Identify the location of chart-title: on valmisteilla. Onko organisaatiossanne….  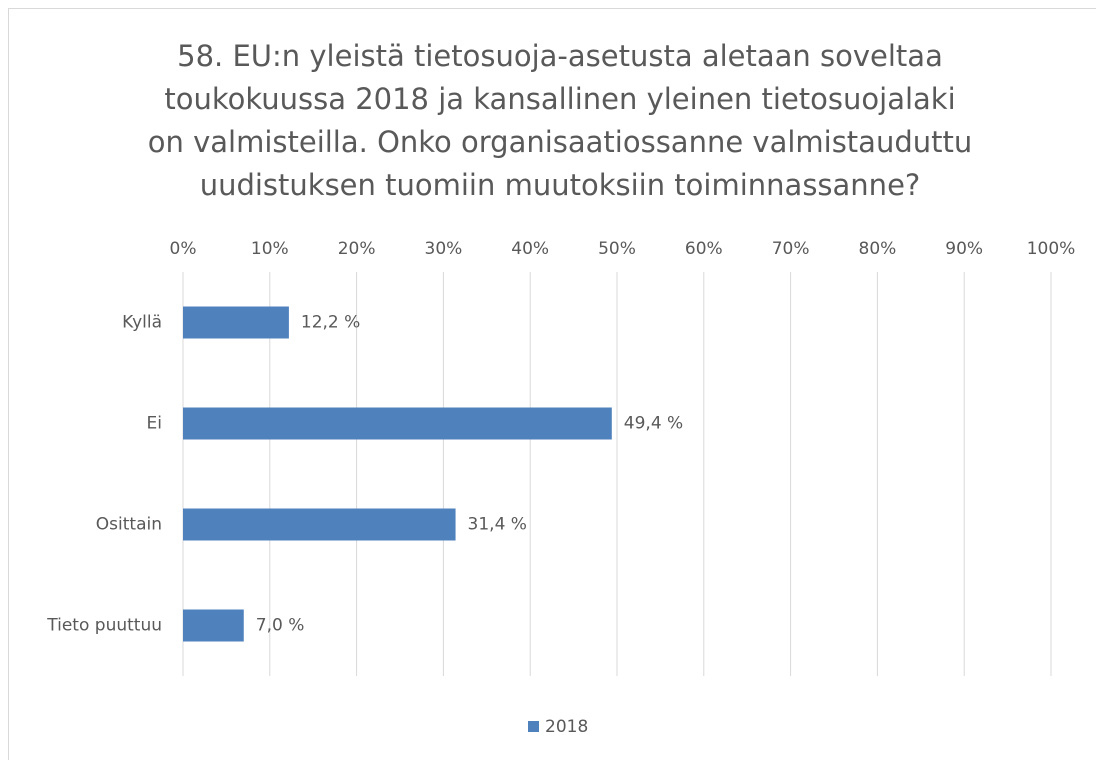
(560, 142).